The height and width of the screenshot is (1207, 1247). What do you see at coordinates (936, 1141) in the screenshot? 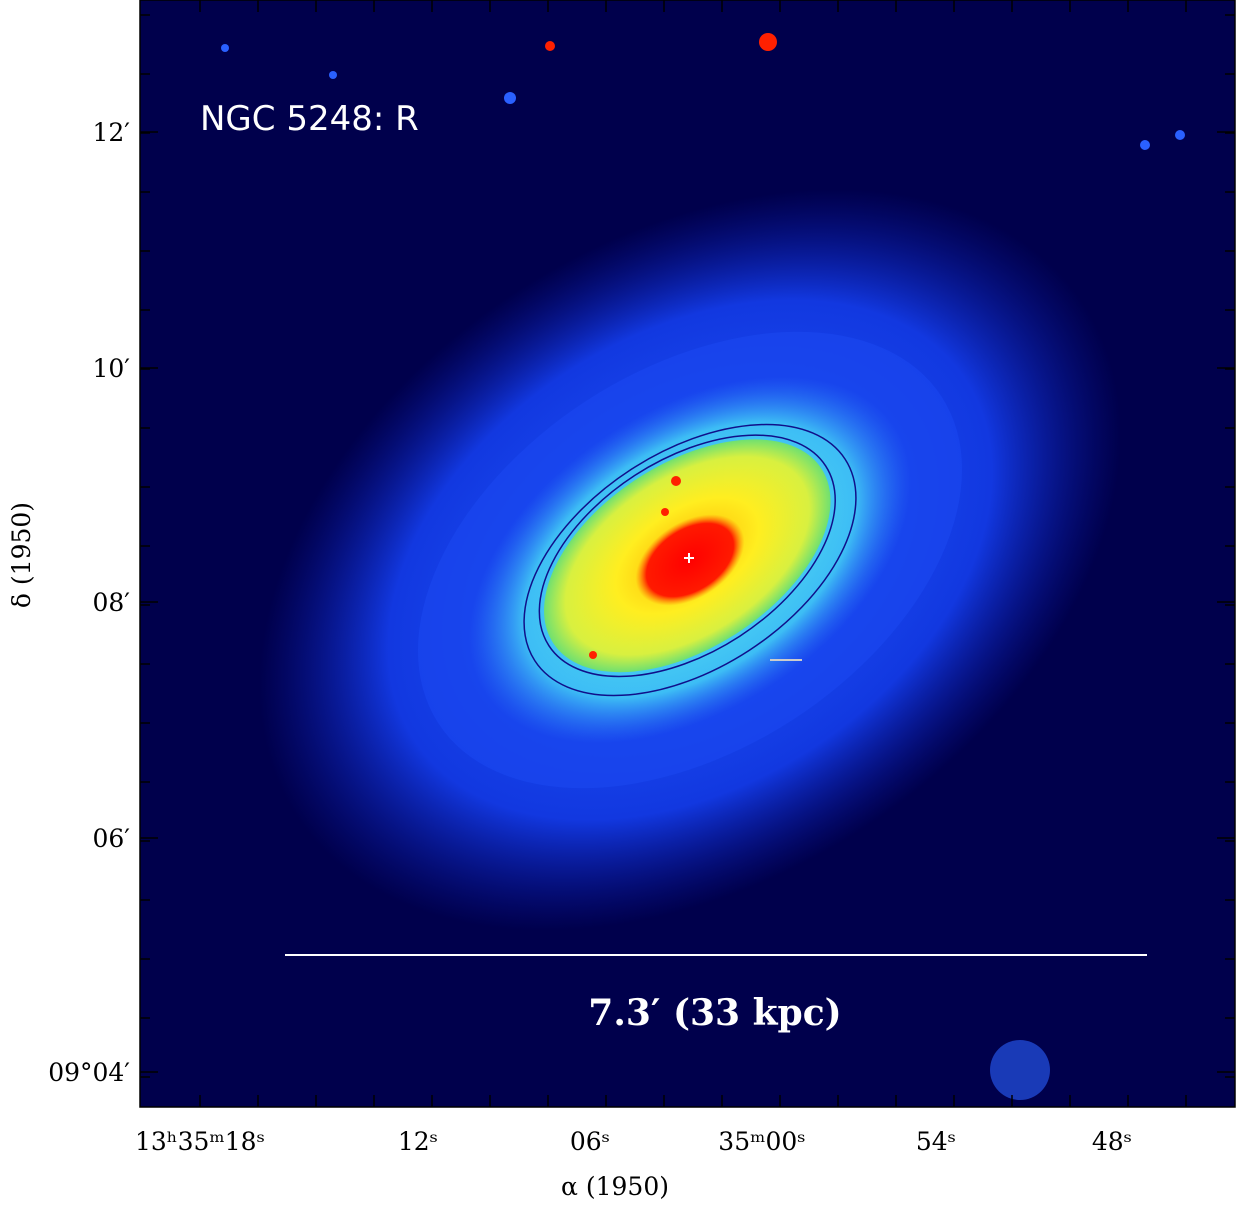
I see `x-tick-label: 54ˢ` at bounding box center [936, 1141].